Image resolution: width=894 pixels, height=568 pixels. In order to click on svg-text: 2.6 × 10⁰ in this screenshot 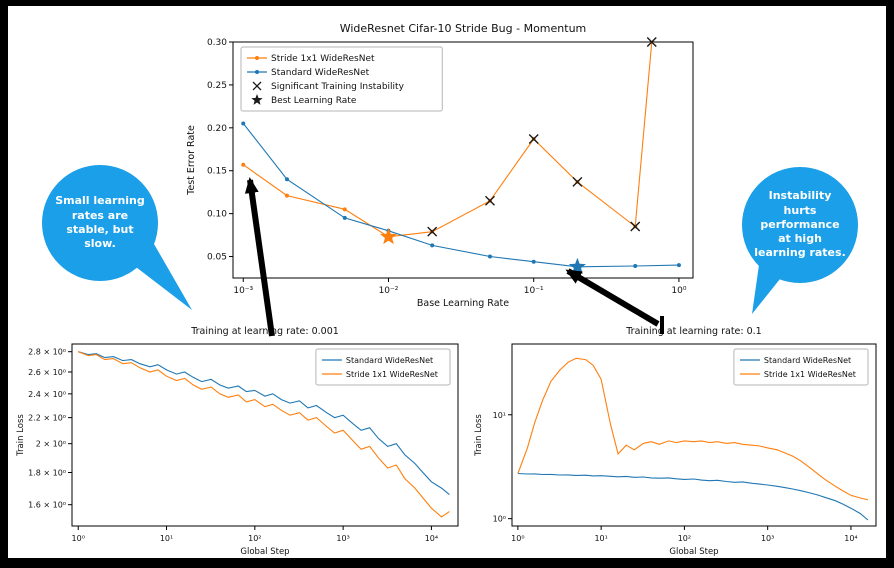, I will do `click(47, 372)`.